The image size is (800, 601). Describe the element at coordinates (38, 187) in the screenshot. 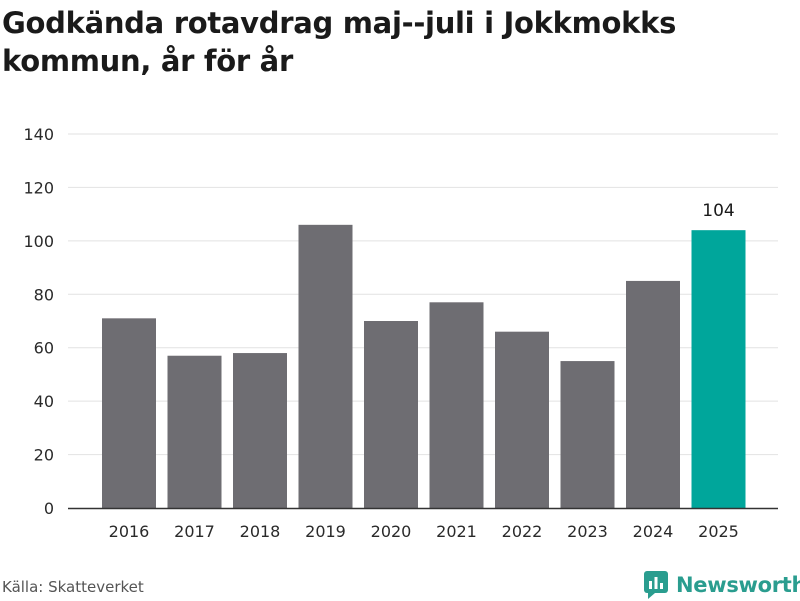

I see `y-tick-label: 120` at that location.